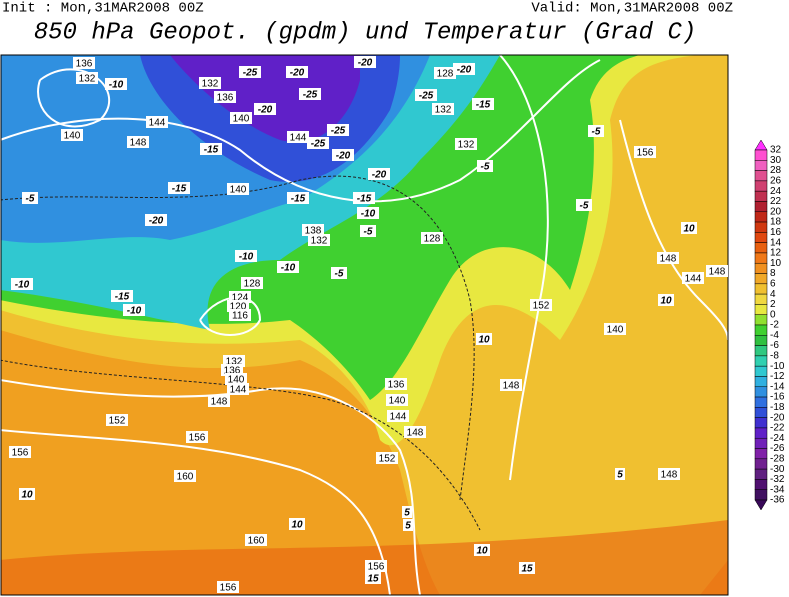 This screenshot has height=597, width=789. Describe the element at coordinates (240, 316) in the screenshot. I see `geopotential-label: 116` at that location.